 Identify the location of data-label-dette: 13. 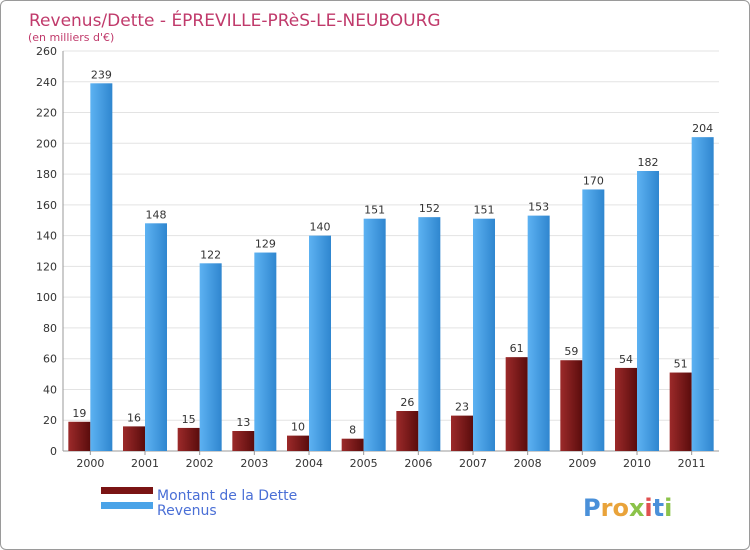
(243, 422).